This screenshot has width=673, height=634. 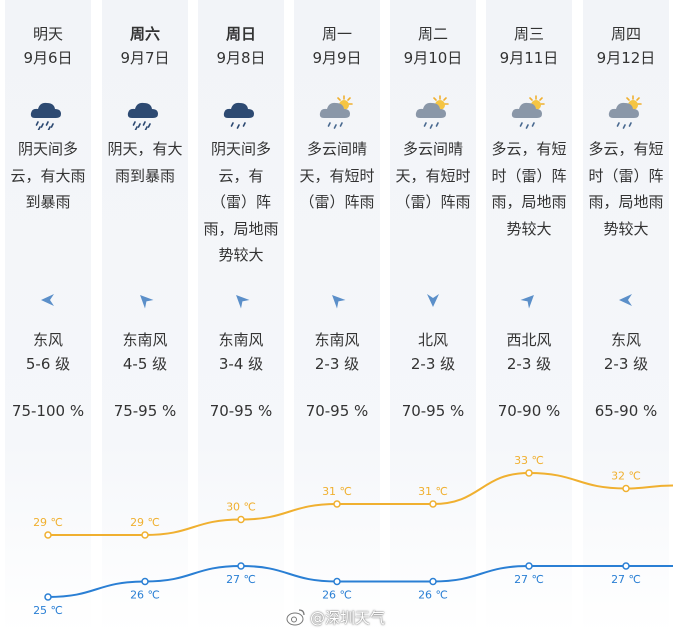 What do you see at coordinates (626, 411) in the screenshot?
I see `humidity: 65-90 %` at bounding box center [626, 411].